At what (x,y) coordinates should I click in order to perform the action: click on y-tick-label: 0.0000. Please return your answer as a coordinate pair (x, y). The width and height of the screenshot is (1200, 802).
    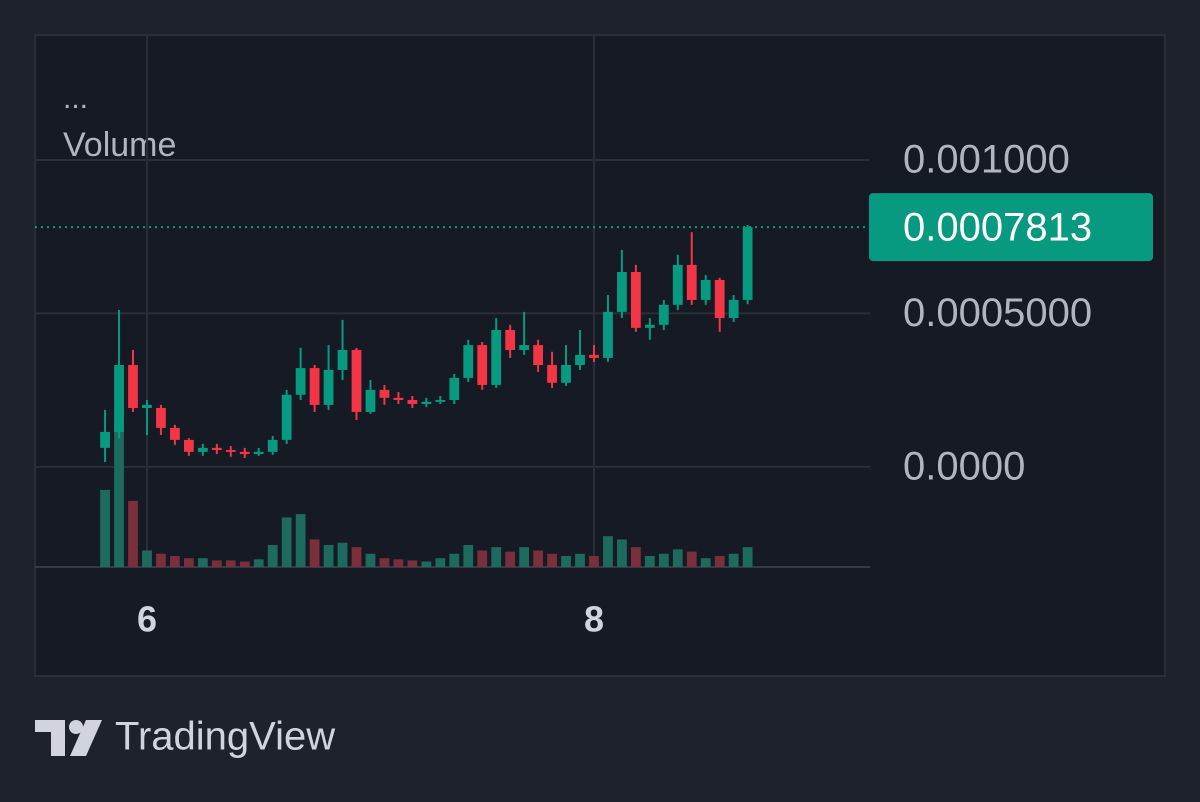
    Looking at the image, I should click on (964, 466).